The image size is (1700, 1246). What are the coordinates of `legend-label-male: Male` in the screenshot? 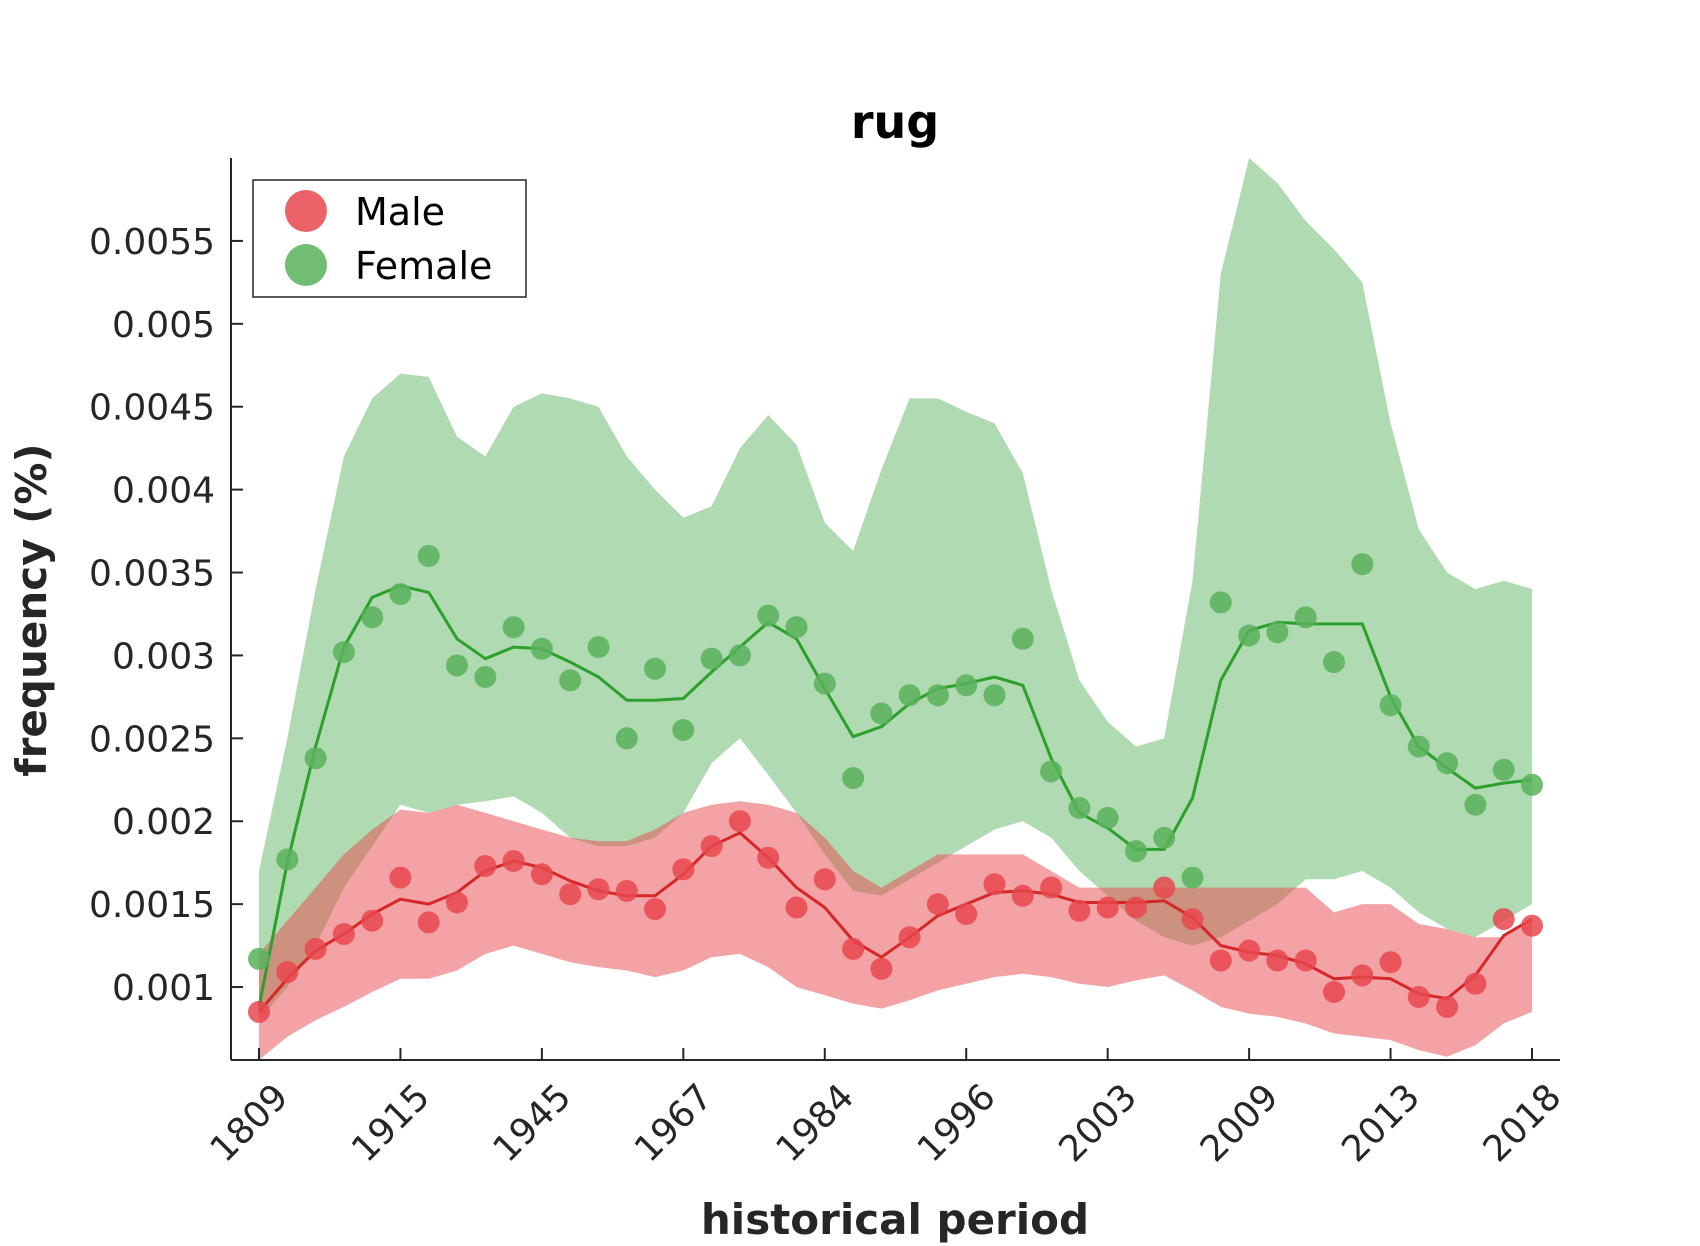 It's located at (400, 212).